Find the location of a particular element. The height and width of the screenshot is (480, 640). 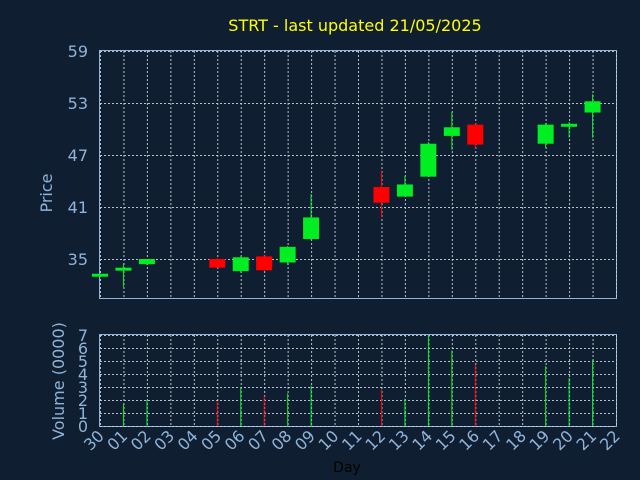

volume-y-tick-label: 2 is located at coordinates (83, 400).